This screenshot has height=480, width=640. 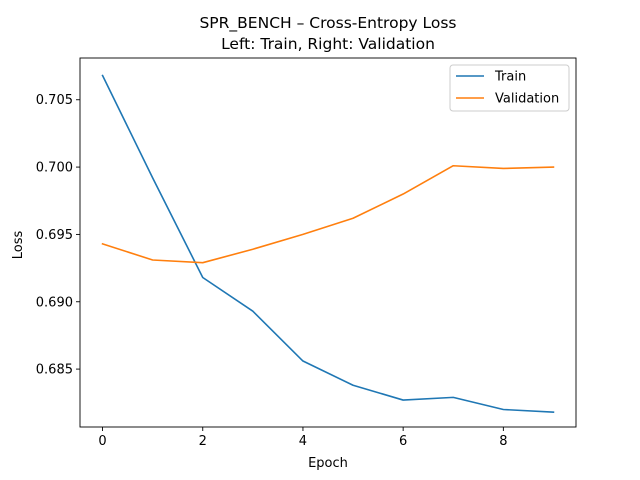 What do you see at coordinates (527, 99) in the screenshot?
I see `legend-label-validation: Validation` at bounding box center [527, 99].